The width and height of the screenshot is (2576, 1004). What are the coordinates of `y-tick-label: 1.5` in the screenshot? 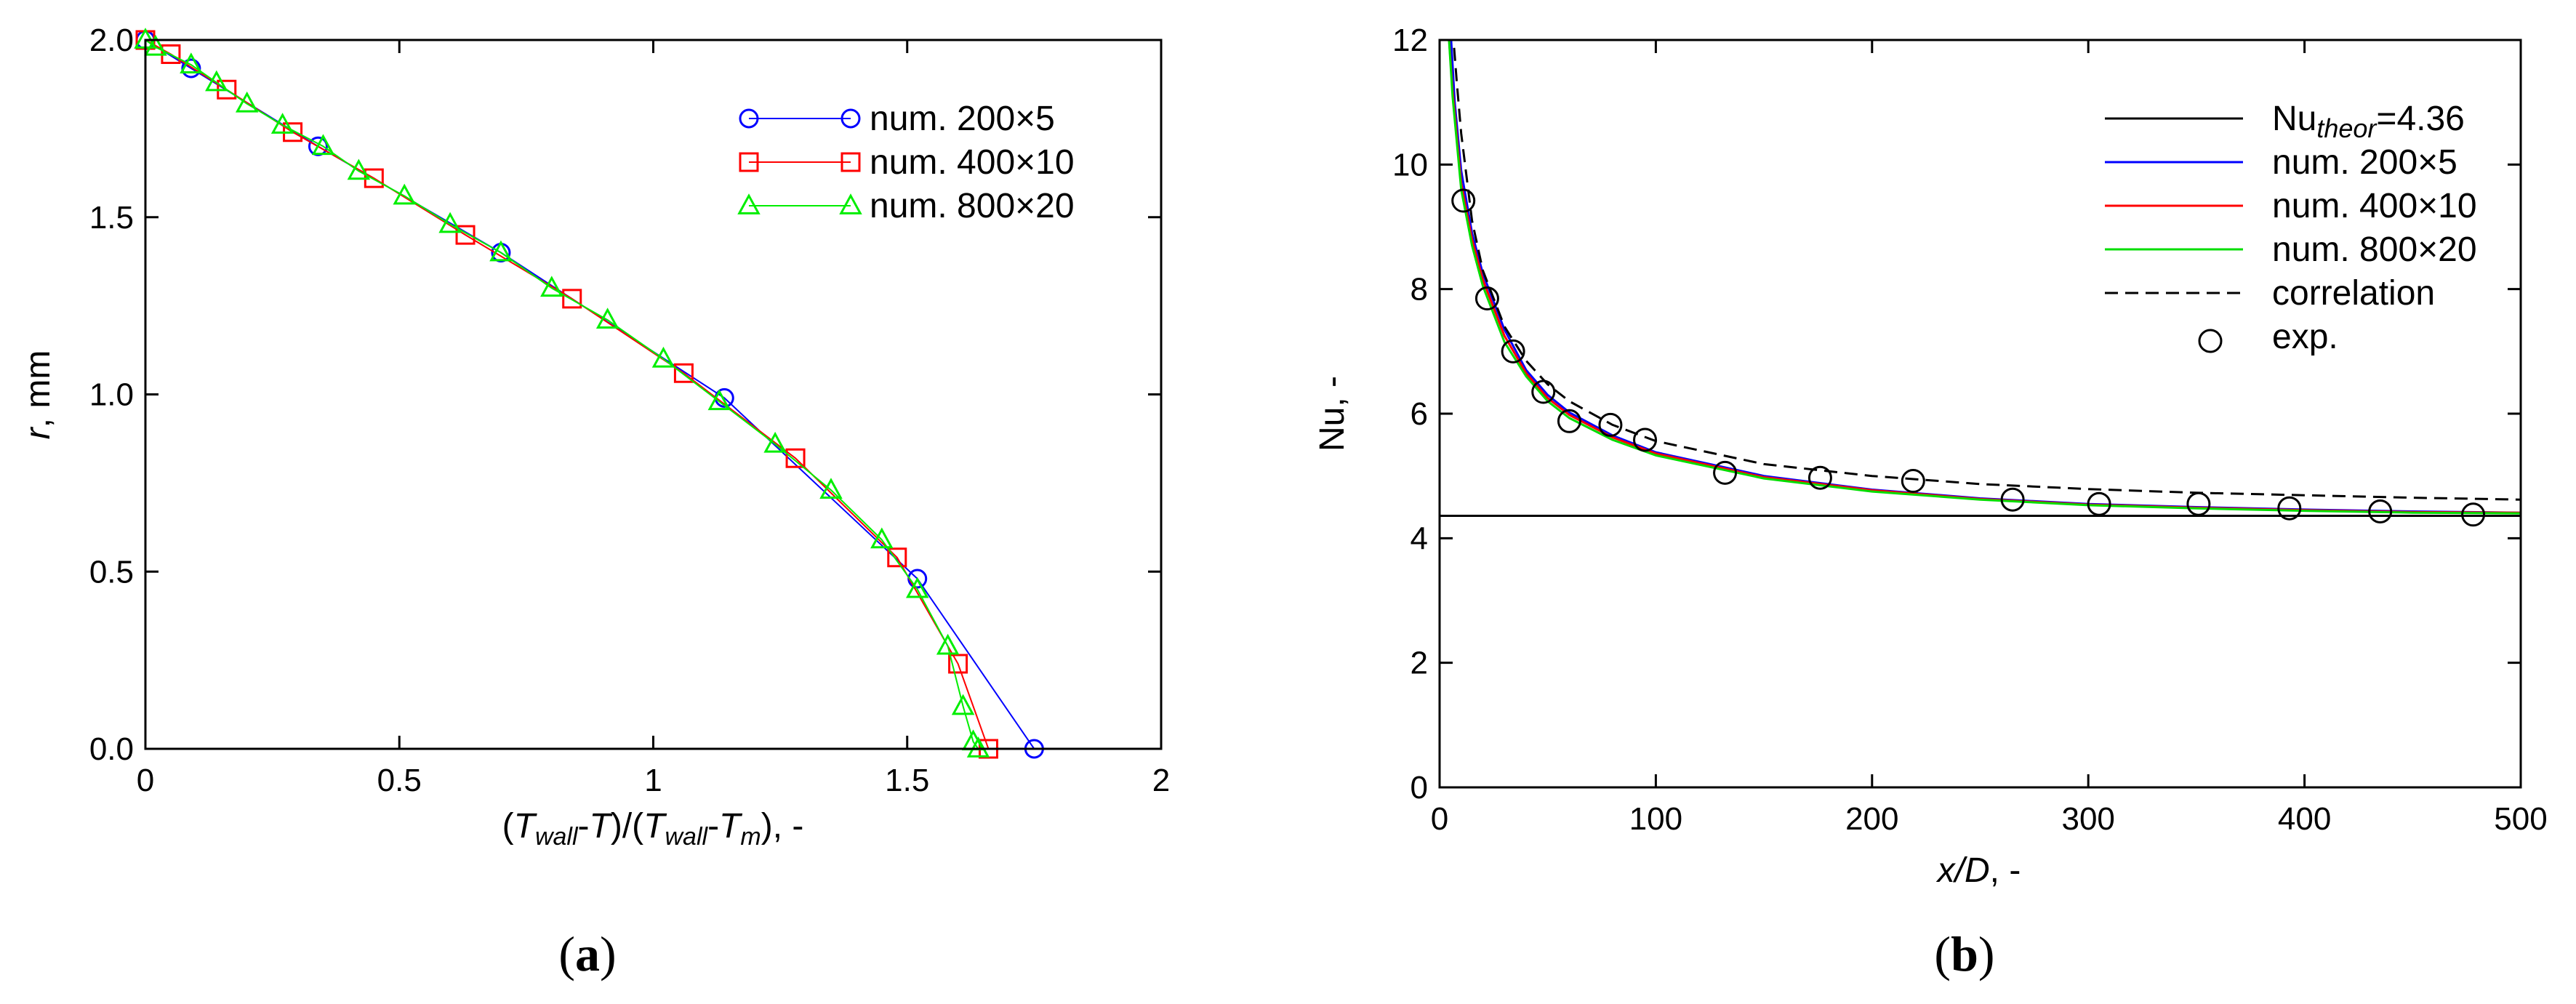 It's located at (112, 218).